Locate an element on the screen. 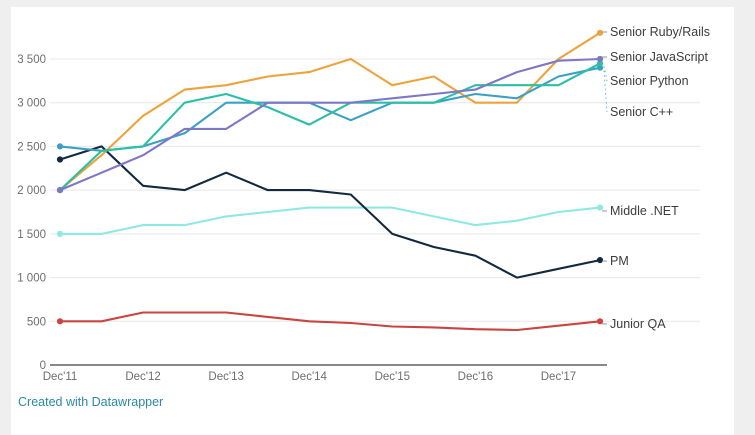 The image size is (755, 435). x-tick-label: Dec'14 is located at coordinates (310, 377).